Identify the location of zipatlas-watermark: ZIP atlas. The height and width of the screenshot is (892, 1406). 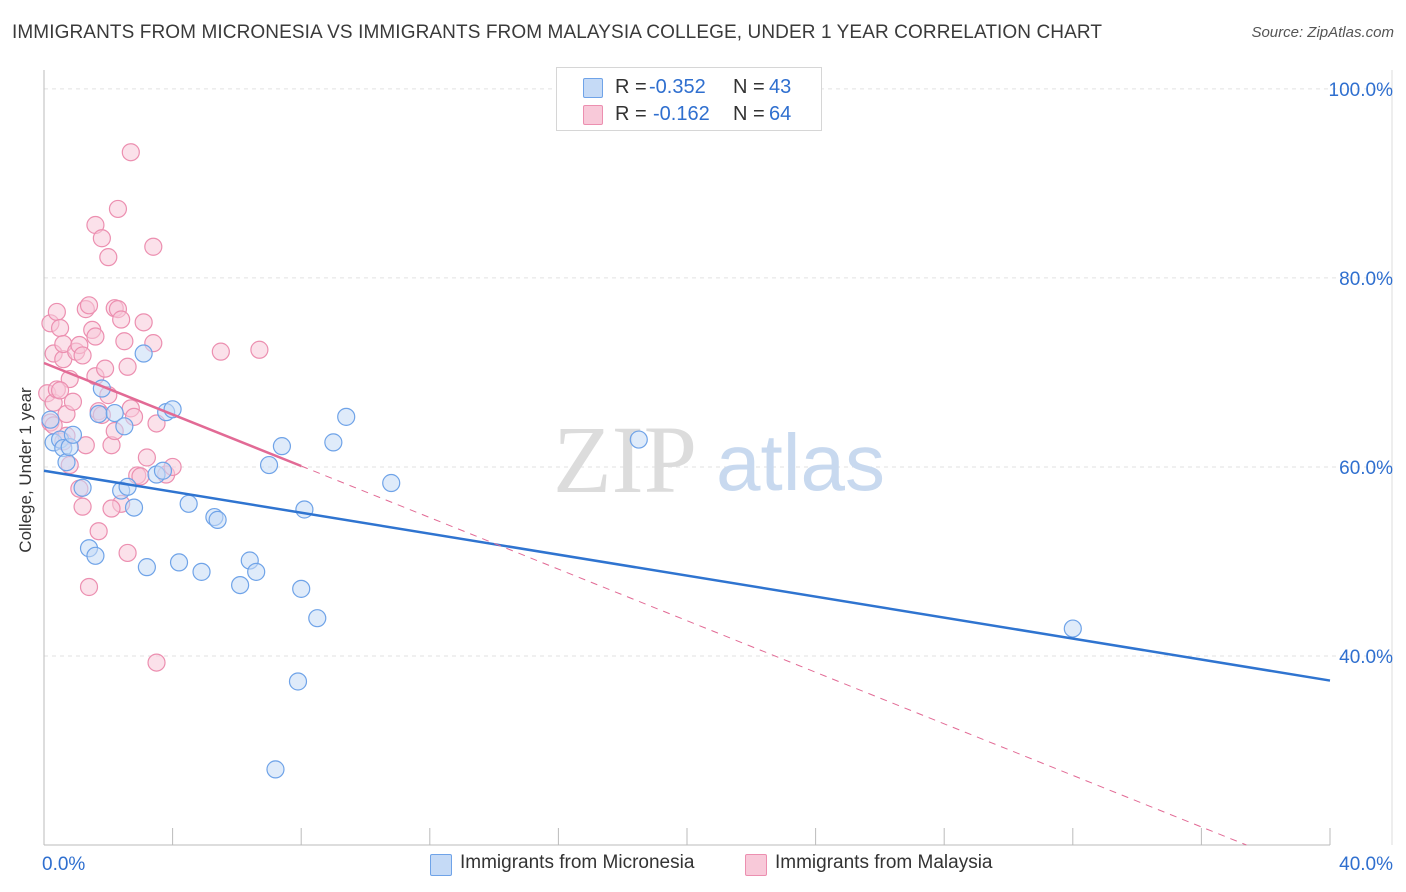
(719, 459).